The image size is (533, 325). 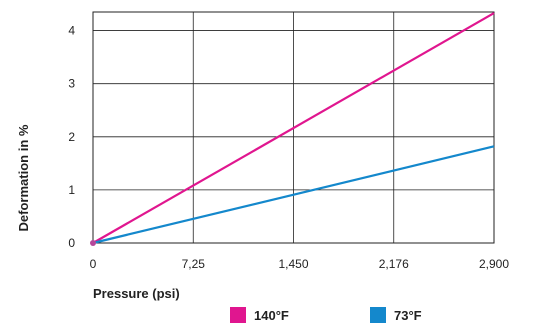 I want to click on x-tick-label: 7,25, so click(x=194, y=264).